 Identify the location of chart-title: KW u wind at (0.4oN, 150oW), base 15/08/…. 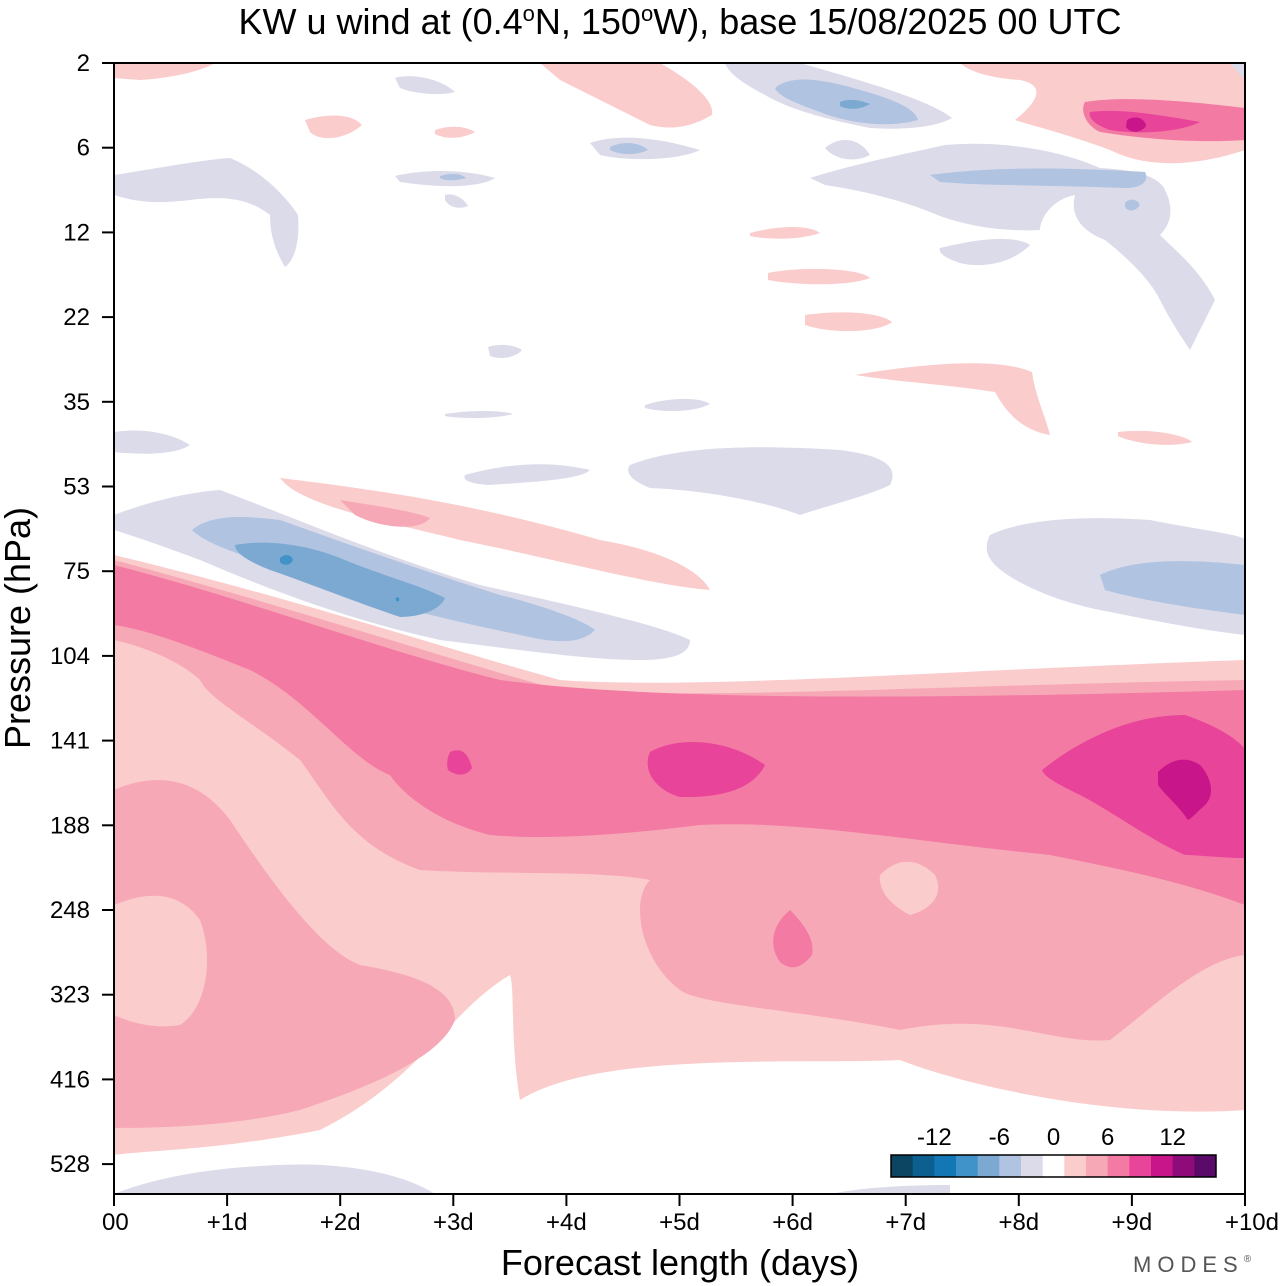
(680, 21).